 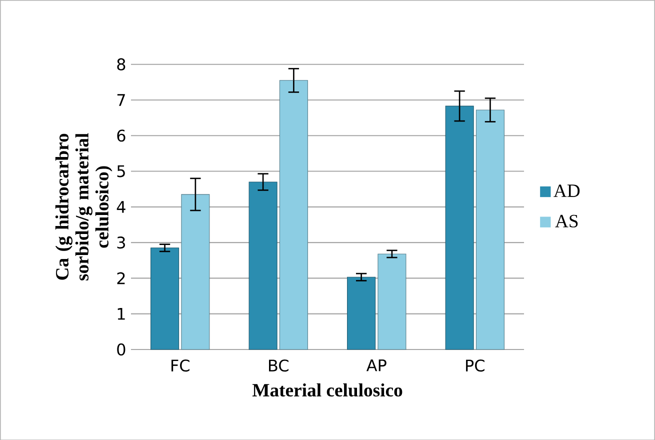 What do you see at coordinates (327, 389) in the screenshot?
I see `x-axis-title: Material celulosico` at bounding box center [327, 389].